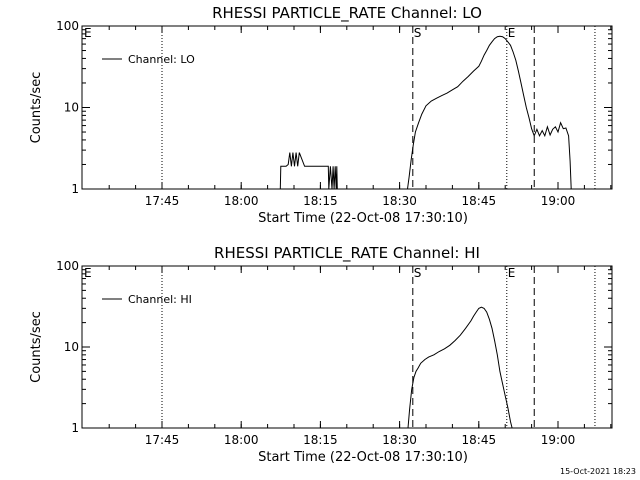 The width and height of the screenshot is (640, 480). I want to click on legend-label: Channel: LO, so click(161, 59).